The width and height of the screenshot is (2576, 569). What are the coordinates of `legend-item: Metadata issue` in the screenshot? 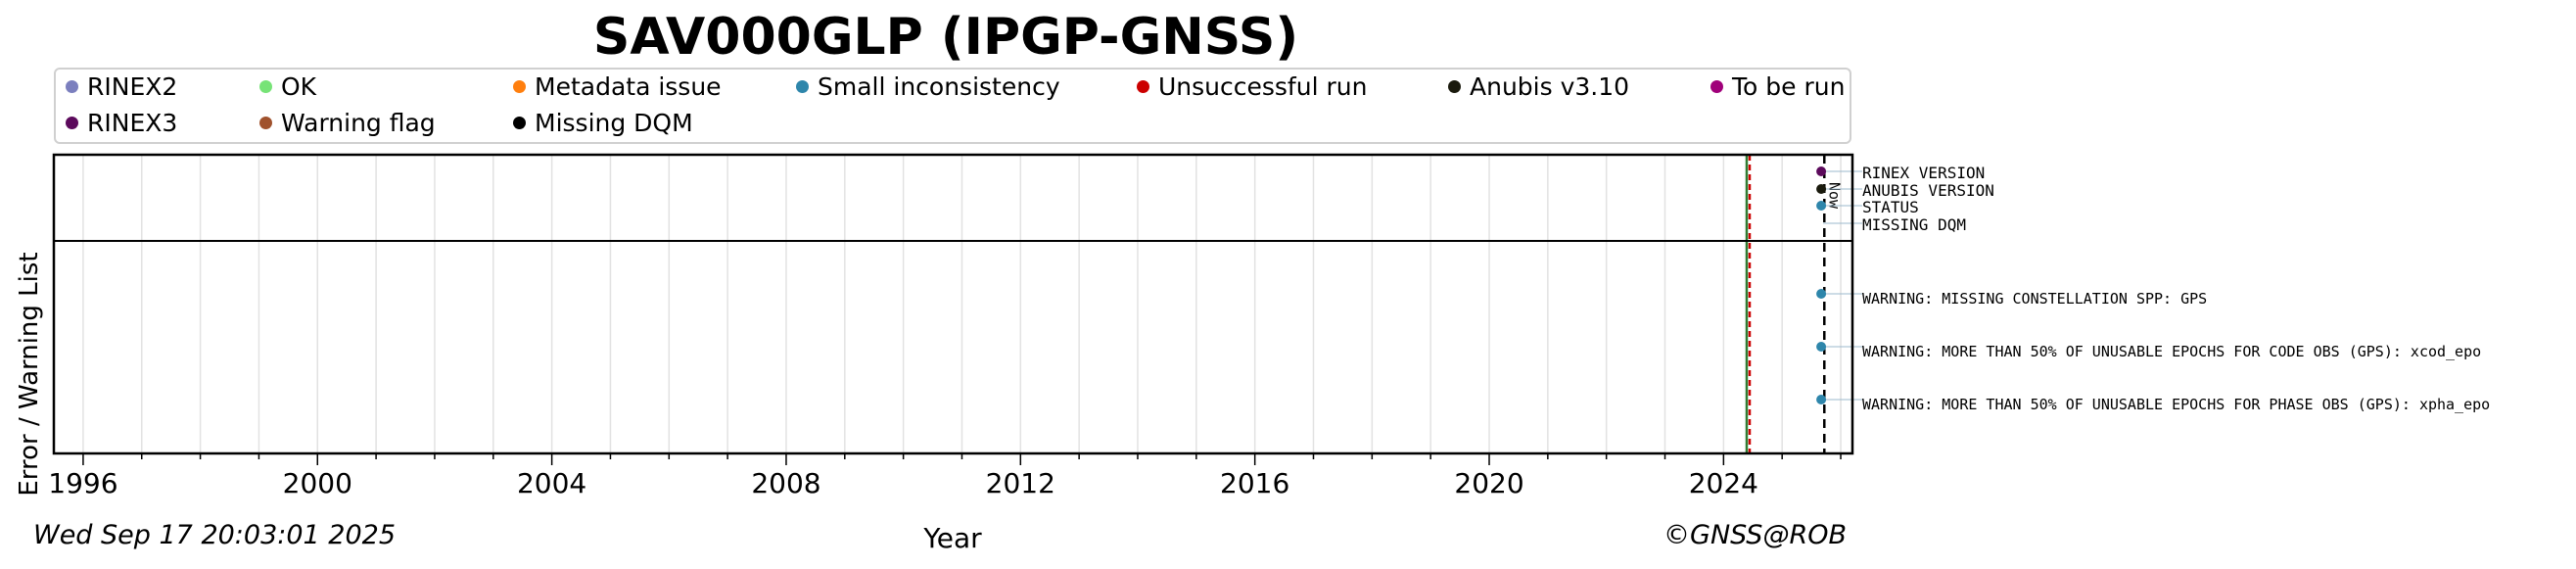 It's located at (618, 86).